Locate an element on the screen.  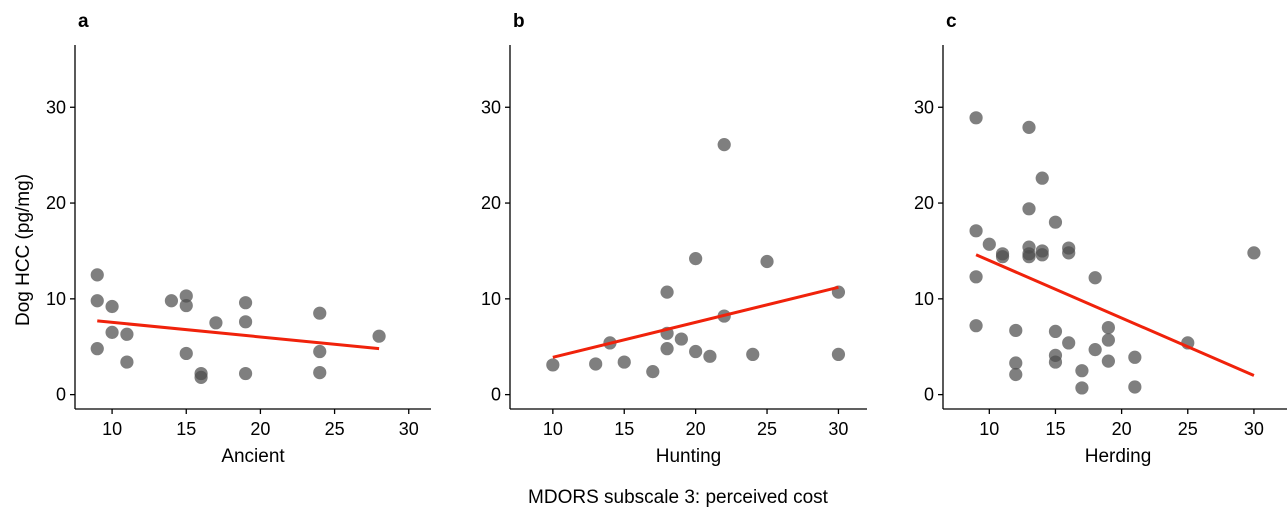
panel-letter: c is located at coordinates (951, 21).